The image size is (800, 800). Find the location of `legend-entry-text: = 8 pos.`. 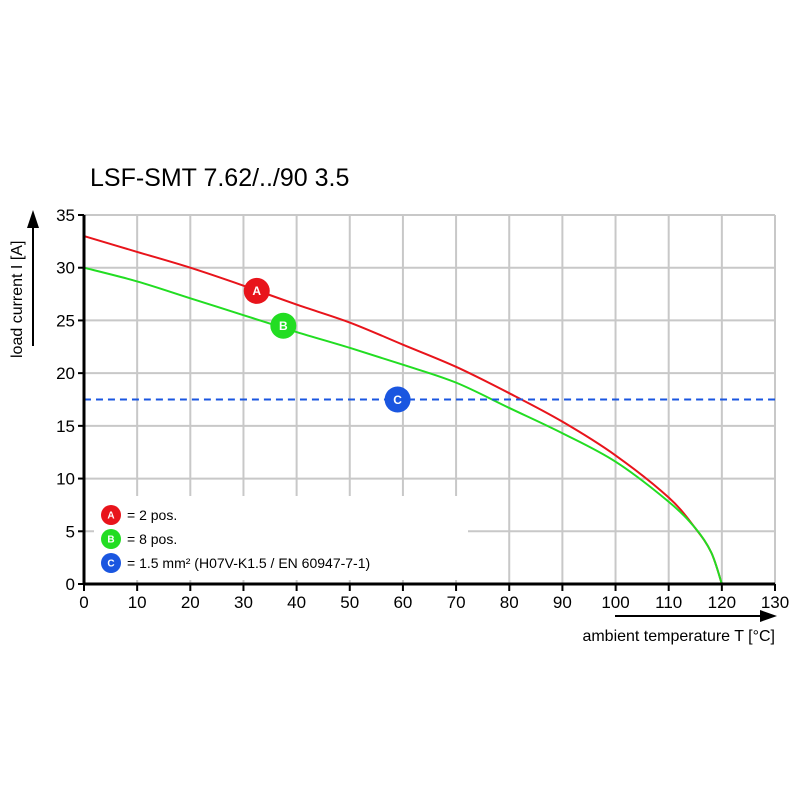

legend-entry-text: = 8 pos. is located at coordinates (152, 539).